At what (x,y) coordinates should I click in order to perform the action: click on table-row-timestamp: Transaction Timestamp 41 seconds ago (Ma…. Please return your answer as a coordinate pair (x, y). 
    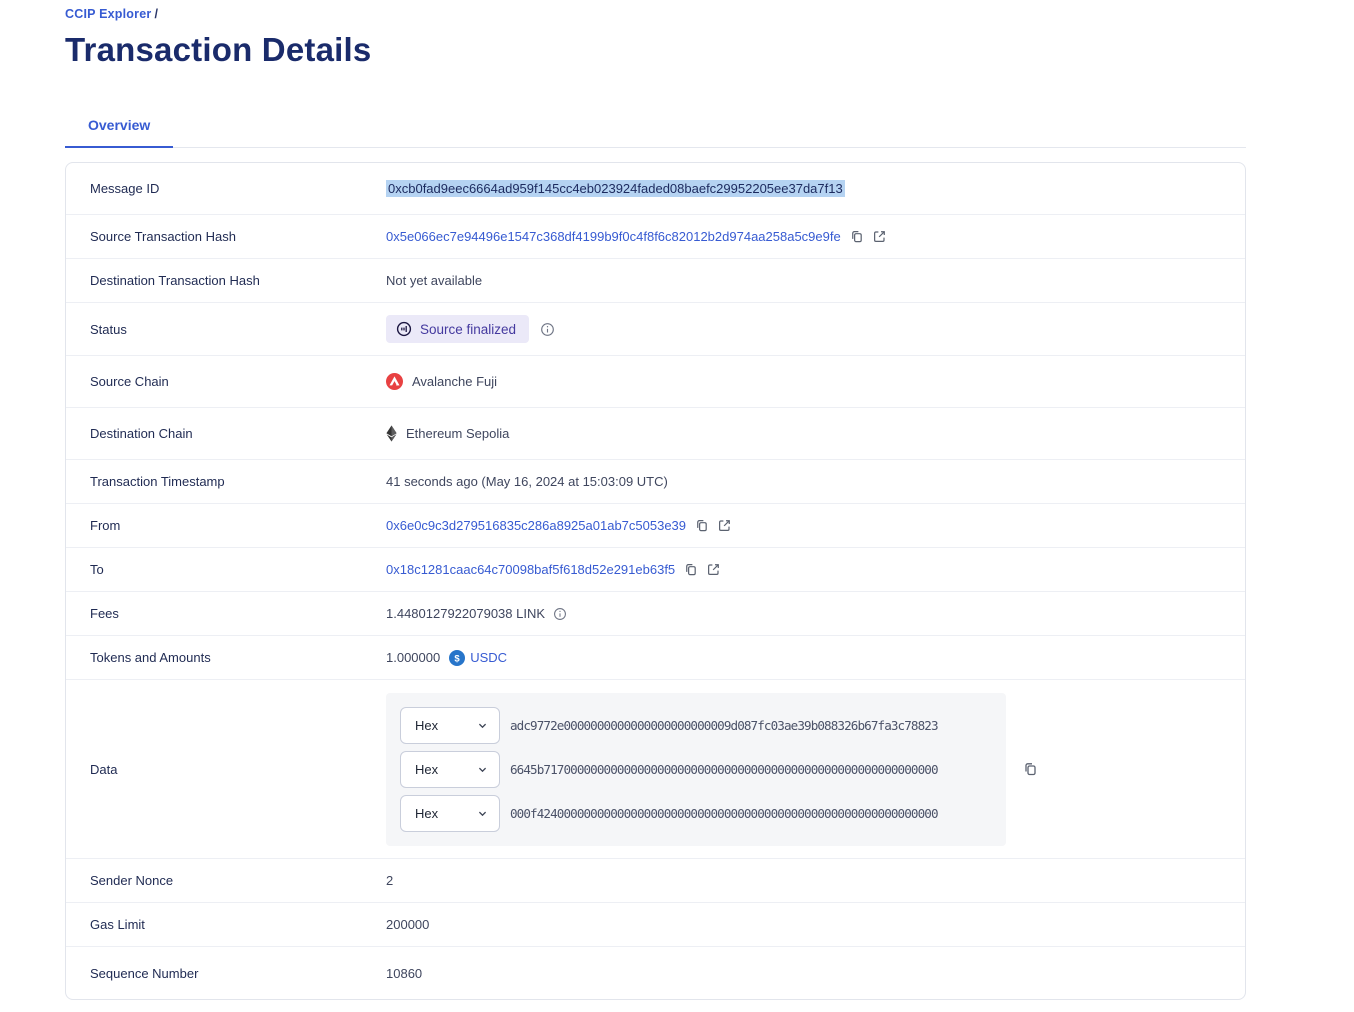
    Looking at the image, I should click on (655, 482).